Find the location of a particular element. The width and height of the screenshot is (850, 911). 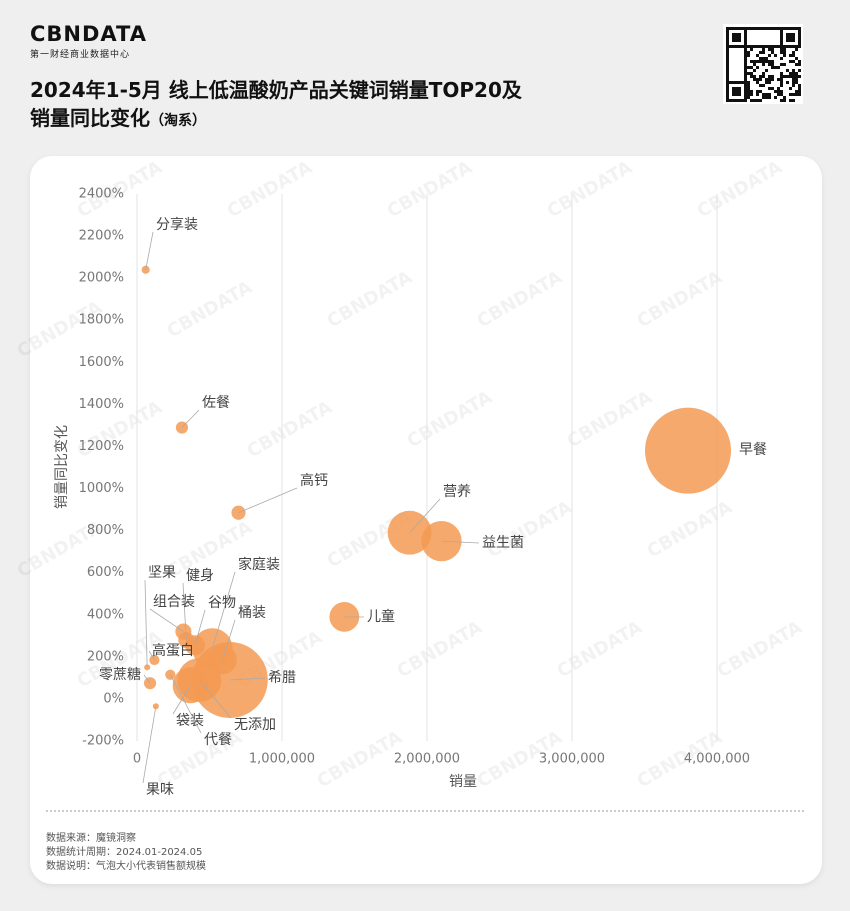

footnote: 数据来源：魔镜洞察 is located at coordinates (91, 838).